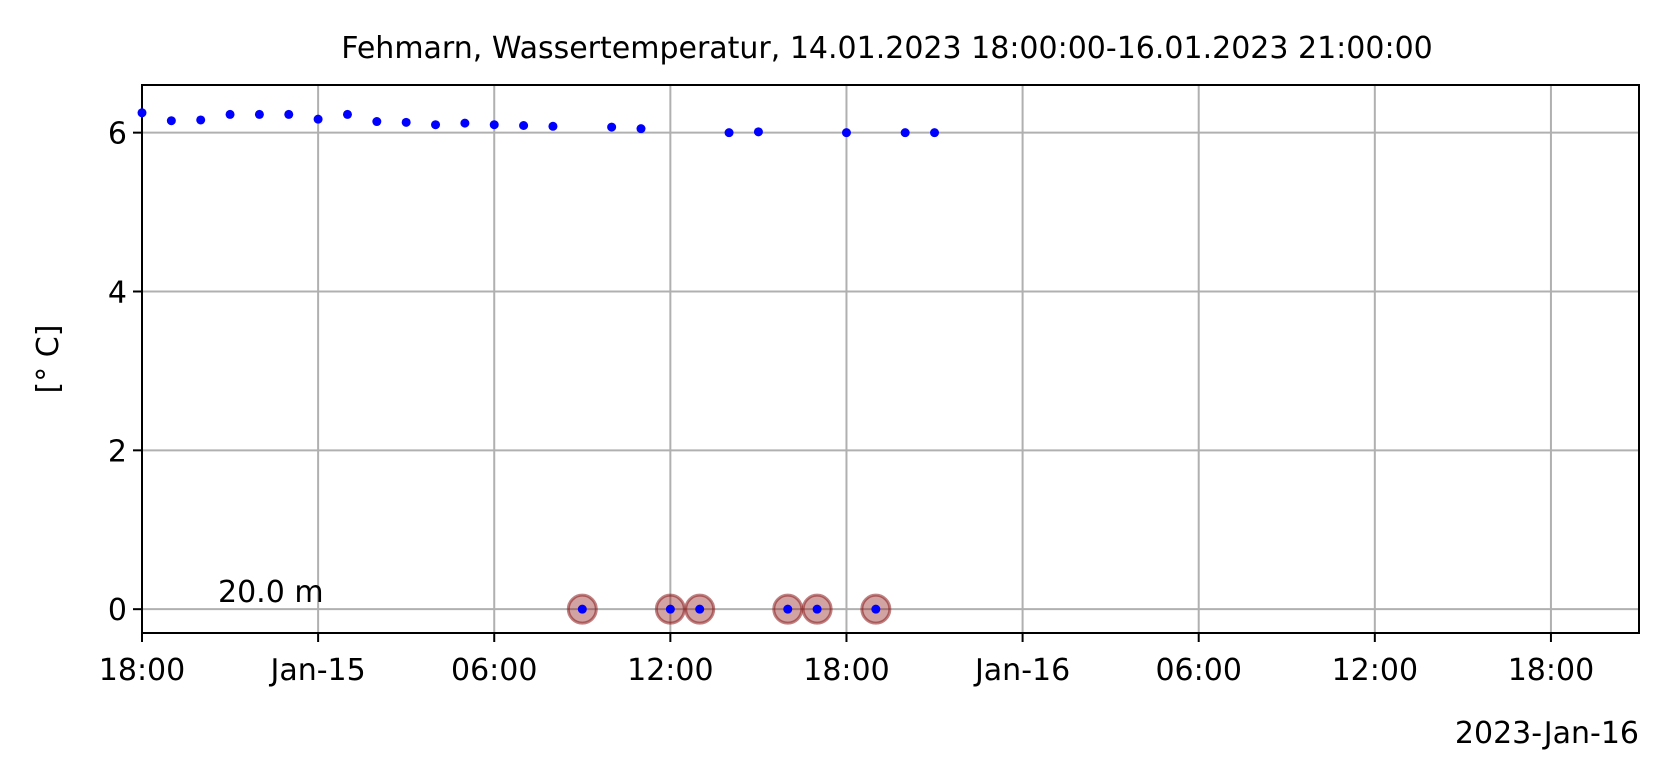 The width and height of the screenshot is (1675, 782). I want to click on y-tick-label: 2, so click(117, 451).